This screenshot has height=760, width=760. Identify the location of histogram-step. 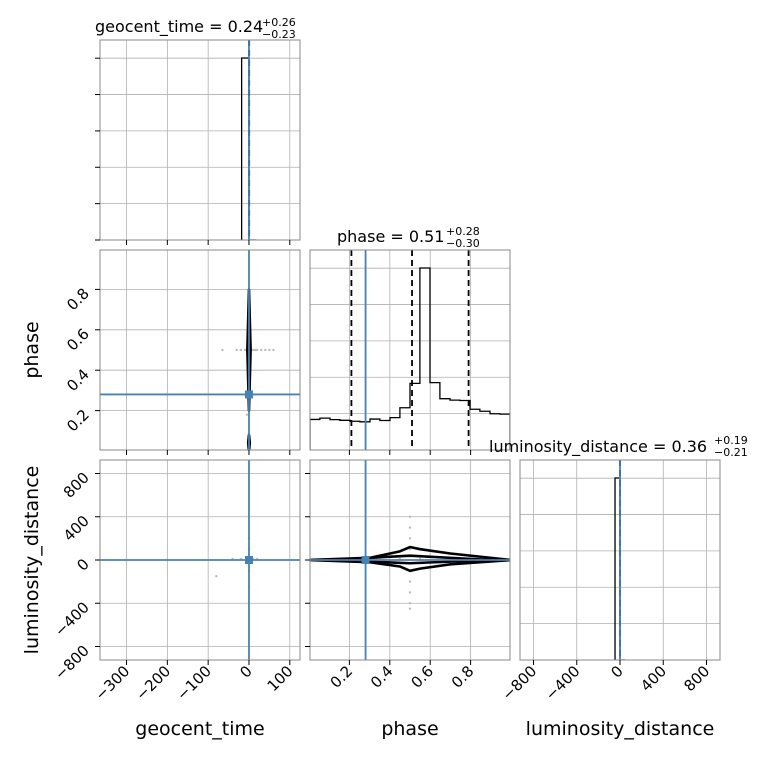
(410, 358).